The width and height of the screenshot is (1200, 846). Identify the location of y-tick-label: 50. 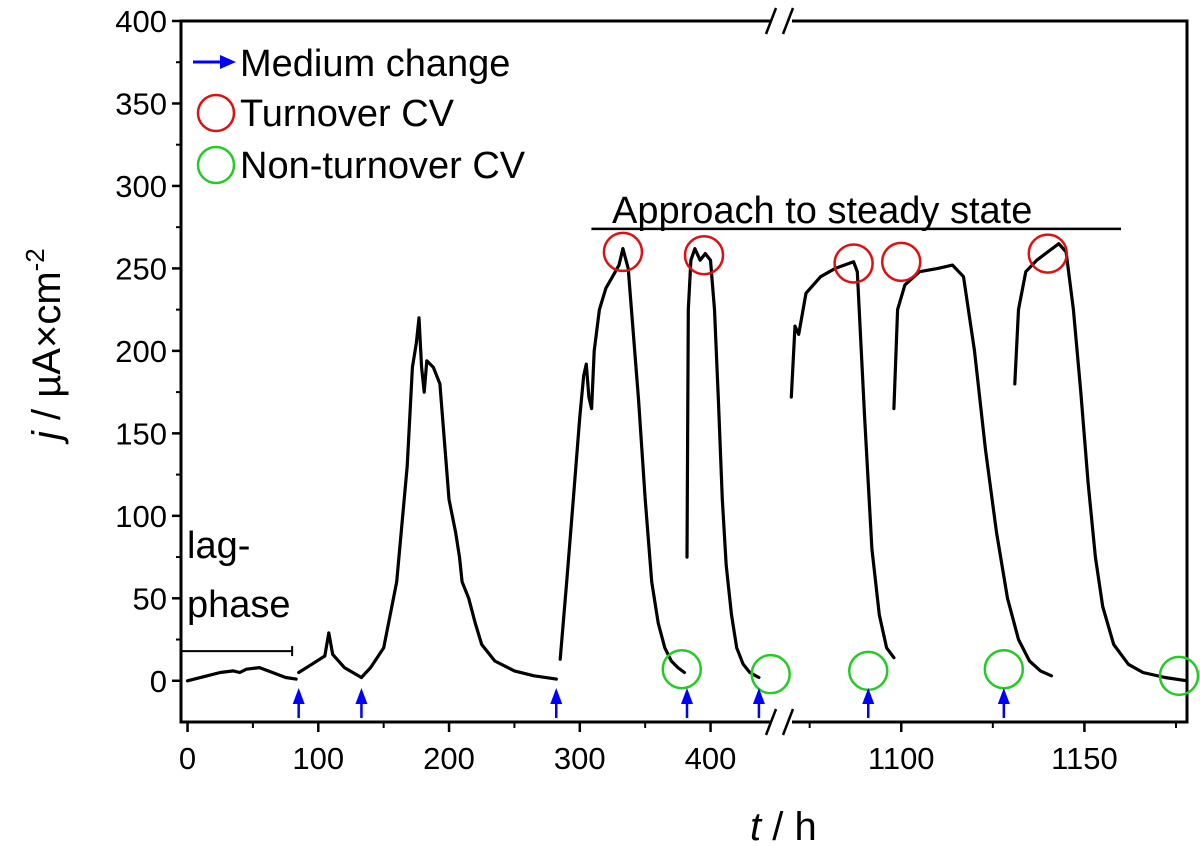
(150, 598).